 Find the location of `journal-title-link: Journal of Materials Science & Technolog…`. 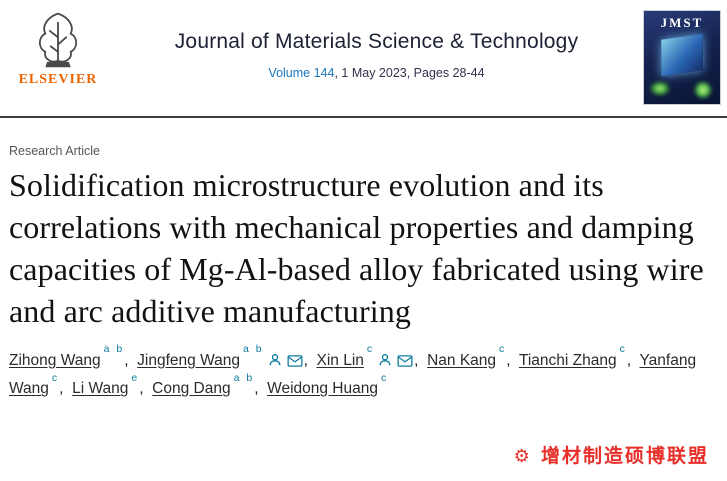

journal-title-link: Journal of Materials Science & Technolog… is located at coordinates (376, 41).